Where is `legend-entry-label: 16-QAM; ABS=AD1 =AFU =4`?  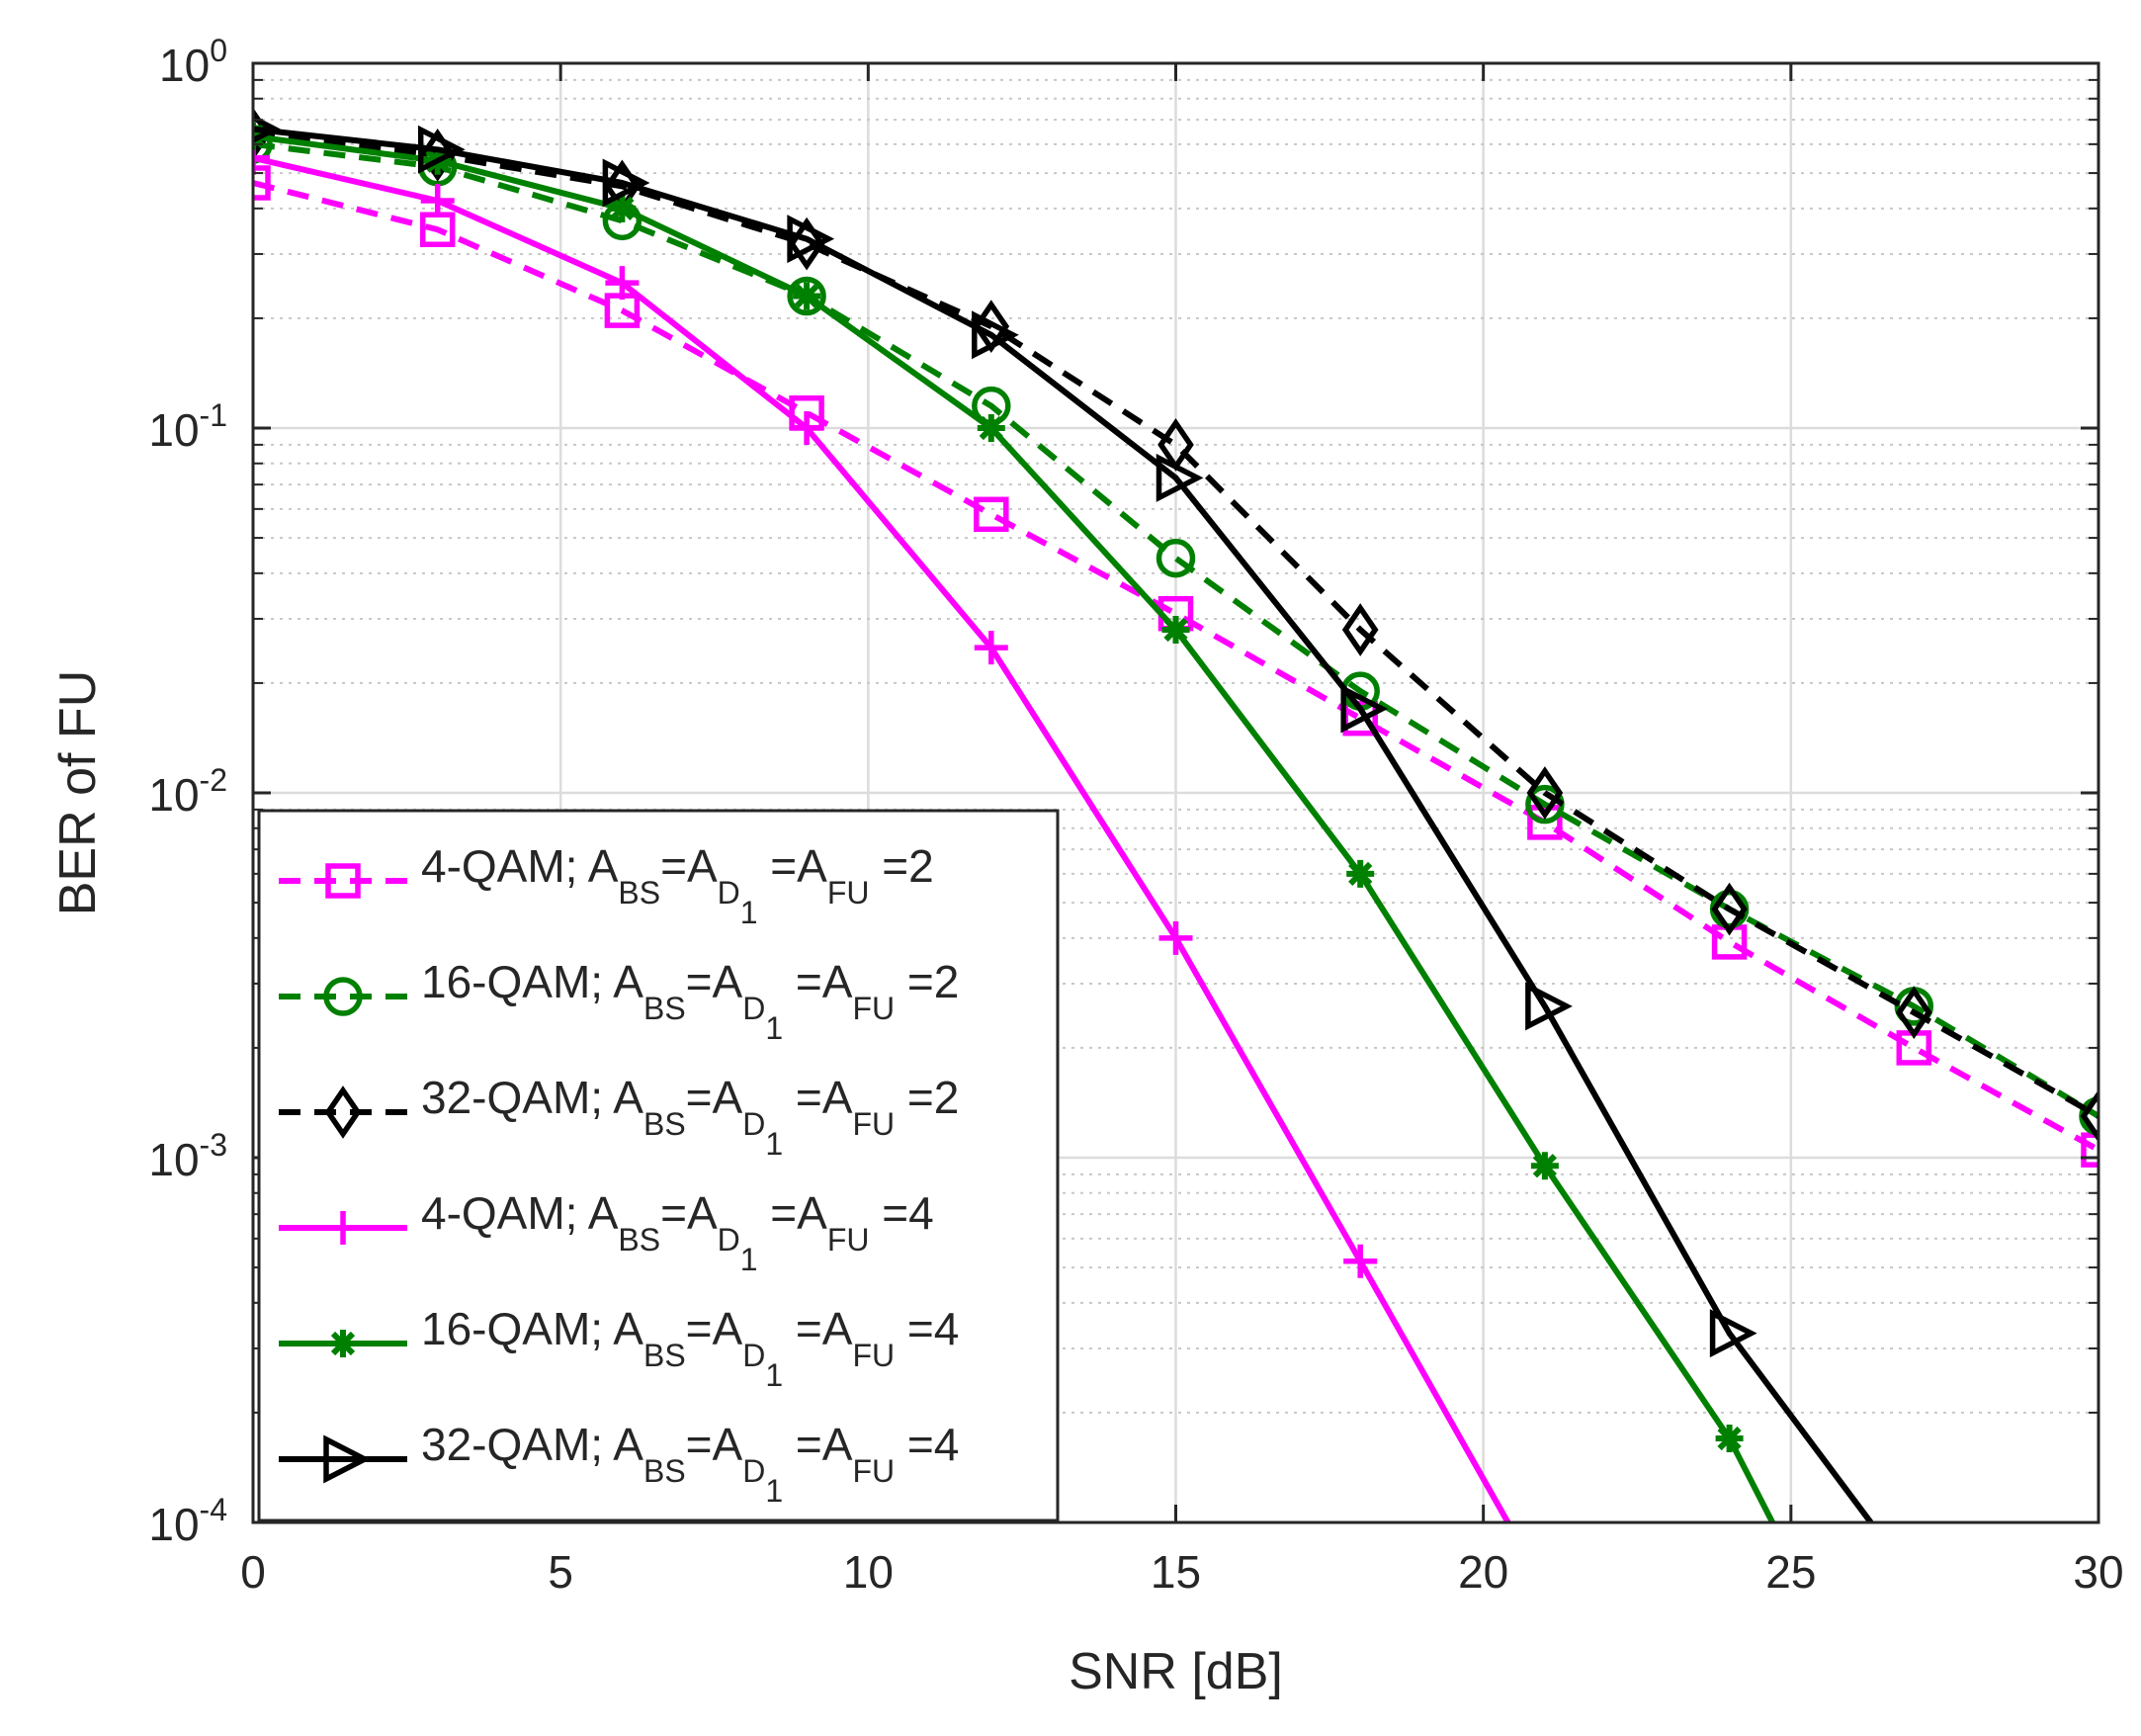
legend-entry-label: 16-QAM; ABS=AD1 =AFU =4 is located at coordinates (690, 1348).